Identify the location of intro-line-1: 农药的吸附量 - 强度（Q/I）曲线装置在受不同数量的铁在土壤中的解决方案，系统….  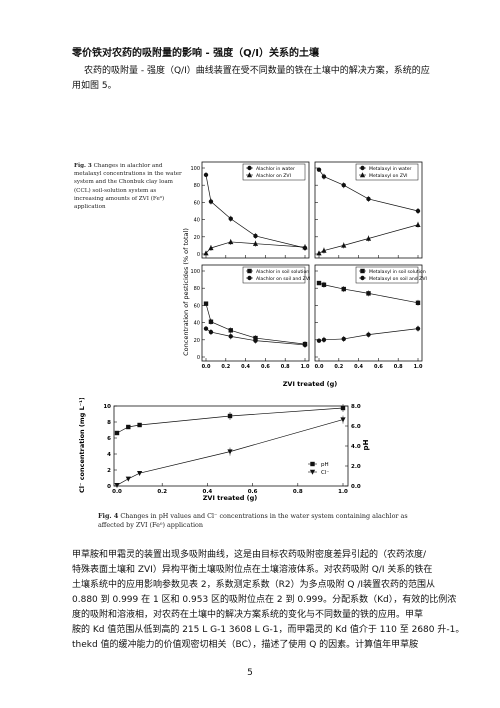
(257, 71).